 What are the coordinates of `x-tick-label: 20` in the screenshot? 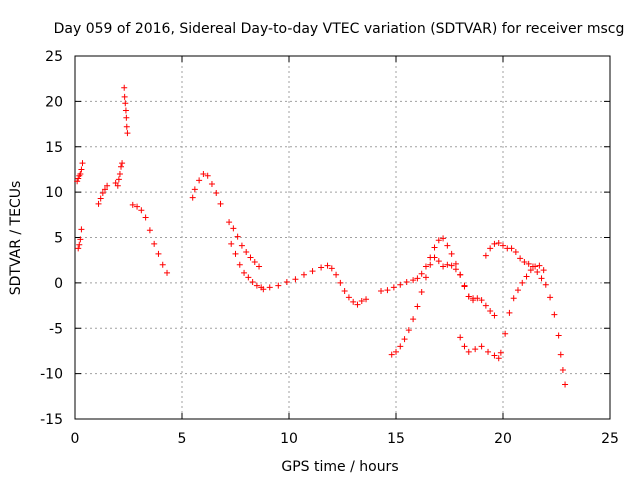 It's located at (503, 439).